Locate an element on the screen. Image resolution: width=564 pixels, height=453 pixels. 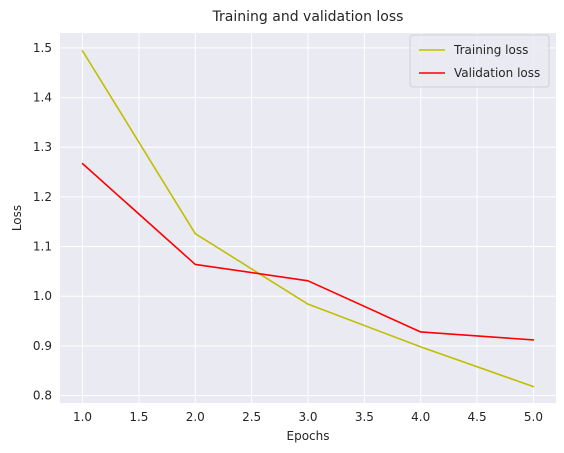
y-tick-label: 0.8 is located at coordinates (42, 396).